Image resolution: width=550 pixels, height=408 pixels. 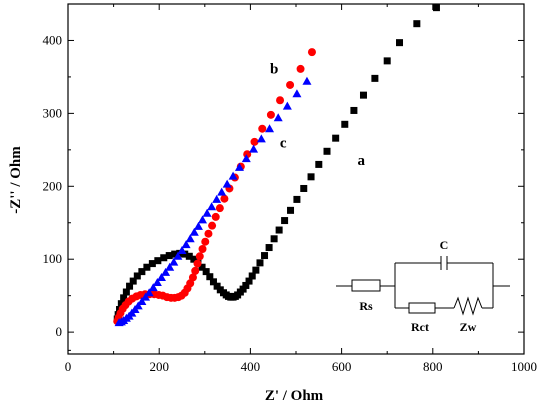 I want to click on warburg-element, so click(x=468, y=306).